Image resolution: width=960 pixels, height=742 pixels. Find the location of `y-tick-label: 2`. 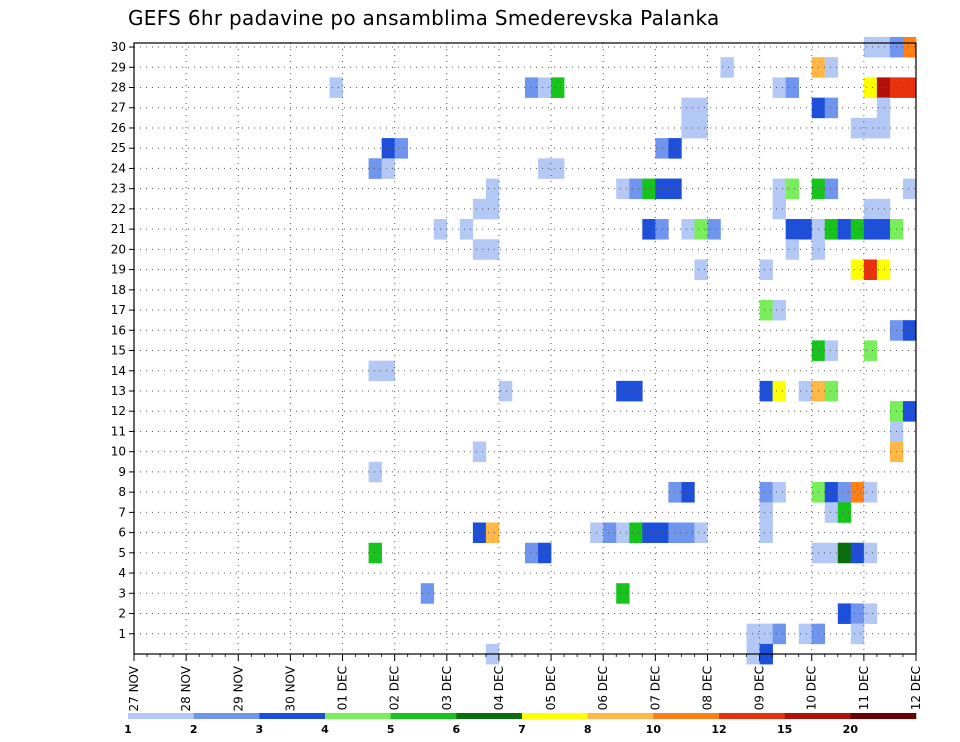

y-tick-label: 2 is located at coordinates (122, 614).